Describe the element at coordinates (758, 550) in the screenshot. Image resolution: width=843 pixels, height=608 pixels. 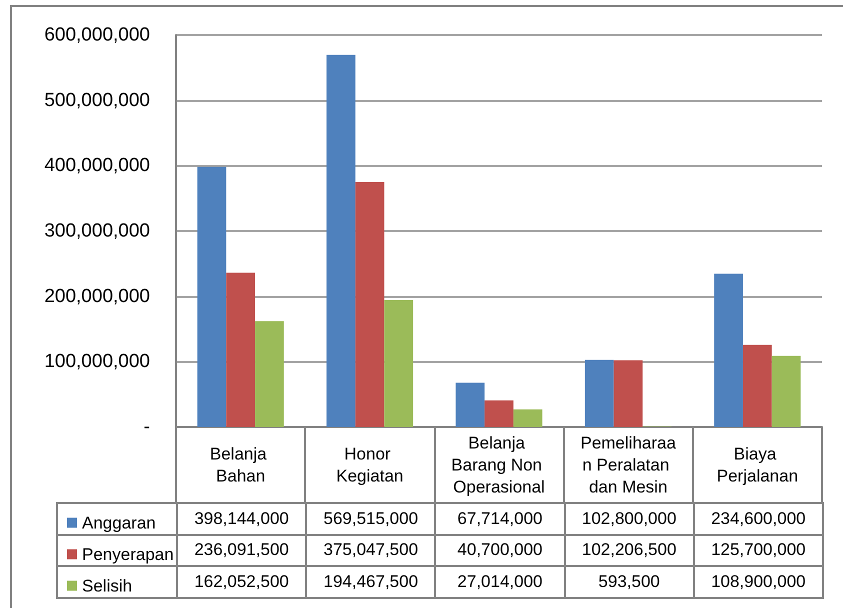
I see `data-label: 125,700,000` at that location.